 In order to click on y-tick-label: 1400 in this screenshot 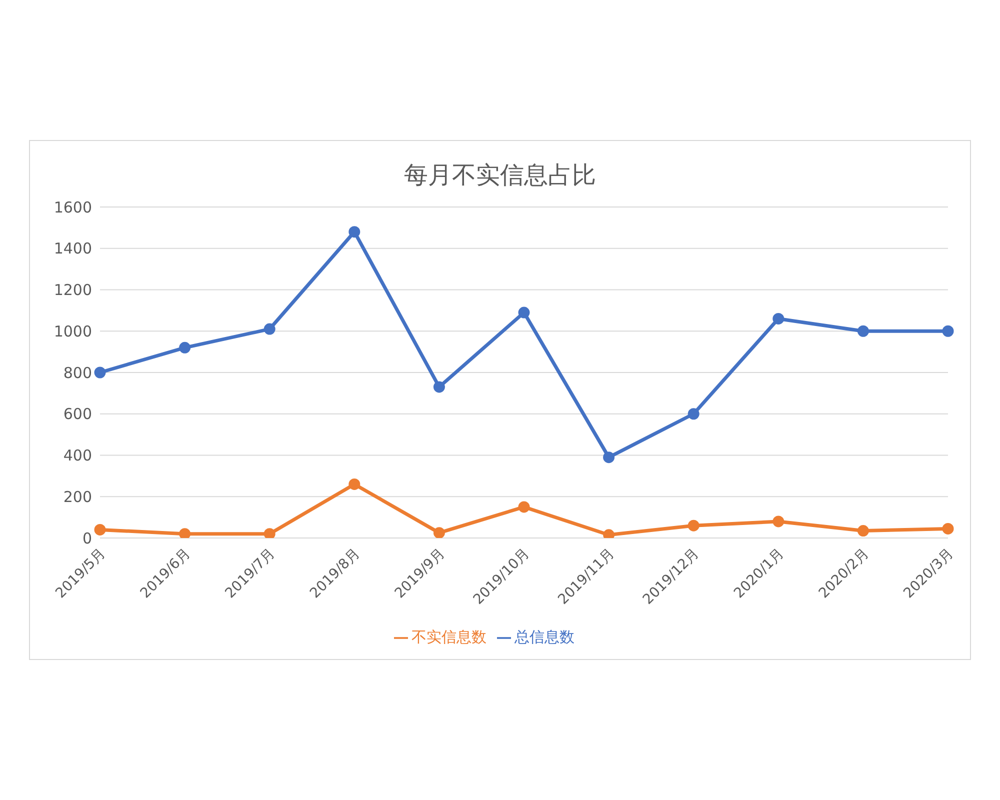, I will do `click(73, 249)`.